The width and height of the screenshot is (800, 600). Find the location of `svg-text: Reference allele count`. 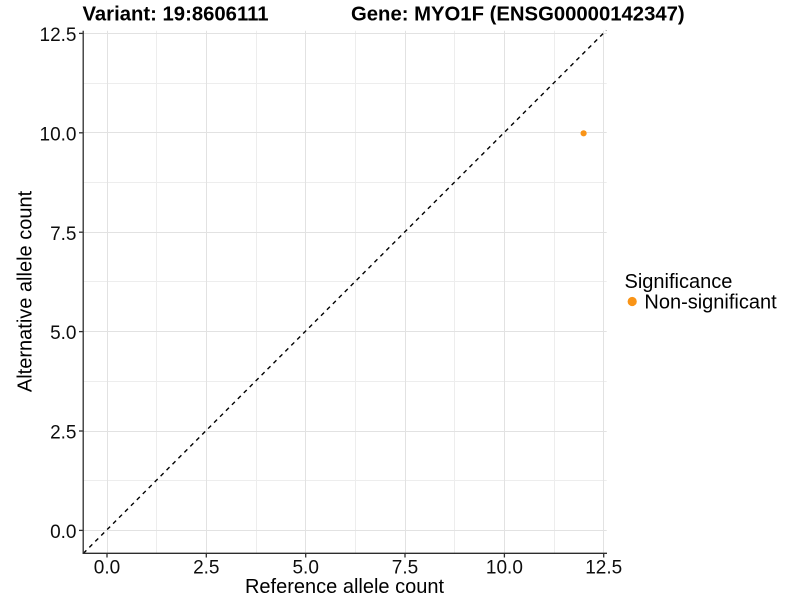

svg-text: Reference allele count is located at coordinates (344, 587).